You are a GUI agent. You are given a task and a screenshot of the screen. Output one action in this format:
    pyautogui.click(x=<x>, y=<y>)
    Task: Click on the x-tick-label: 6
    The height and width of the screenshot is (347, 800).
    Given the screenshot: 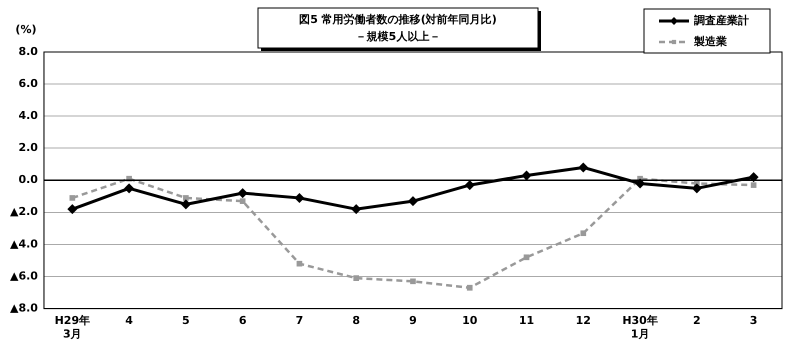 What is the action you would take?
    pyautogui.click(x=242, y=321)
    